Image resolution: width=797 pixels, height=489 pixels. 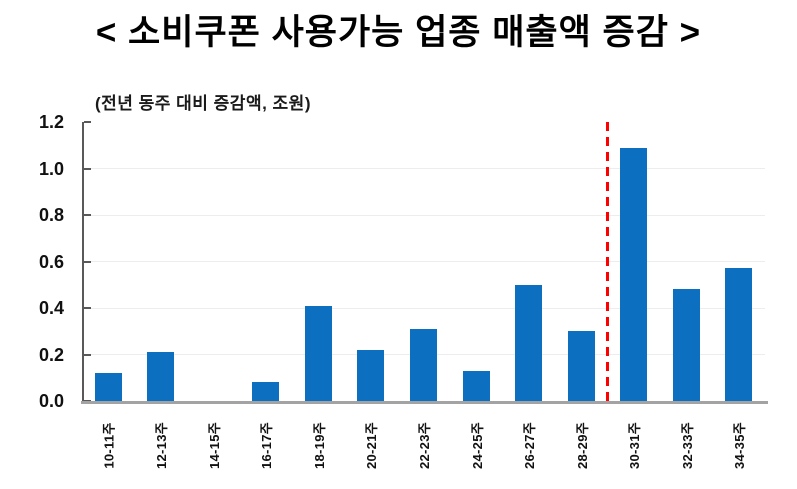 What do you see at coordinates (372, 445) in the screenshot?
I see `x-axis-label-text: 20-21주` at bounding box center [372, 445].